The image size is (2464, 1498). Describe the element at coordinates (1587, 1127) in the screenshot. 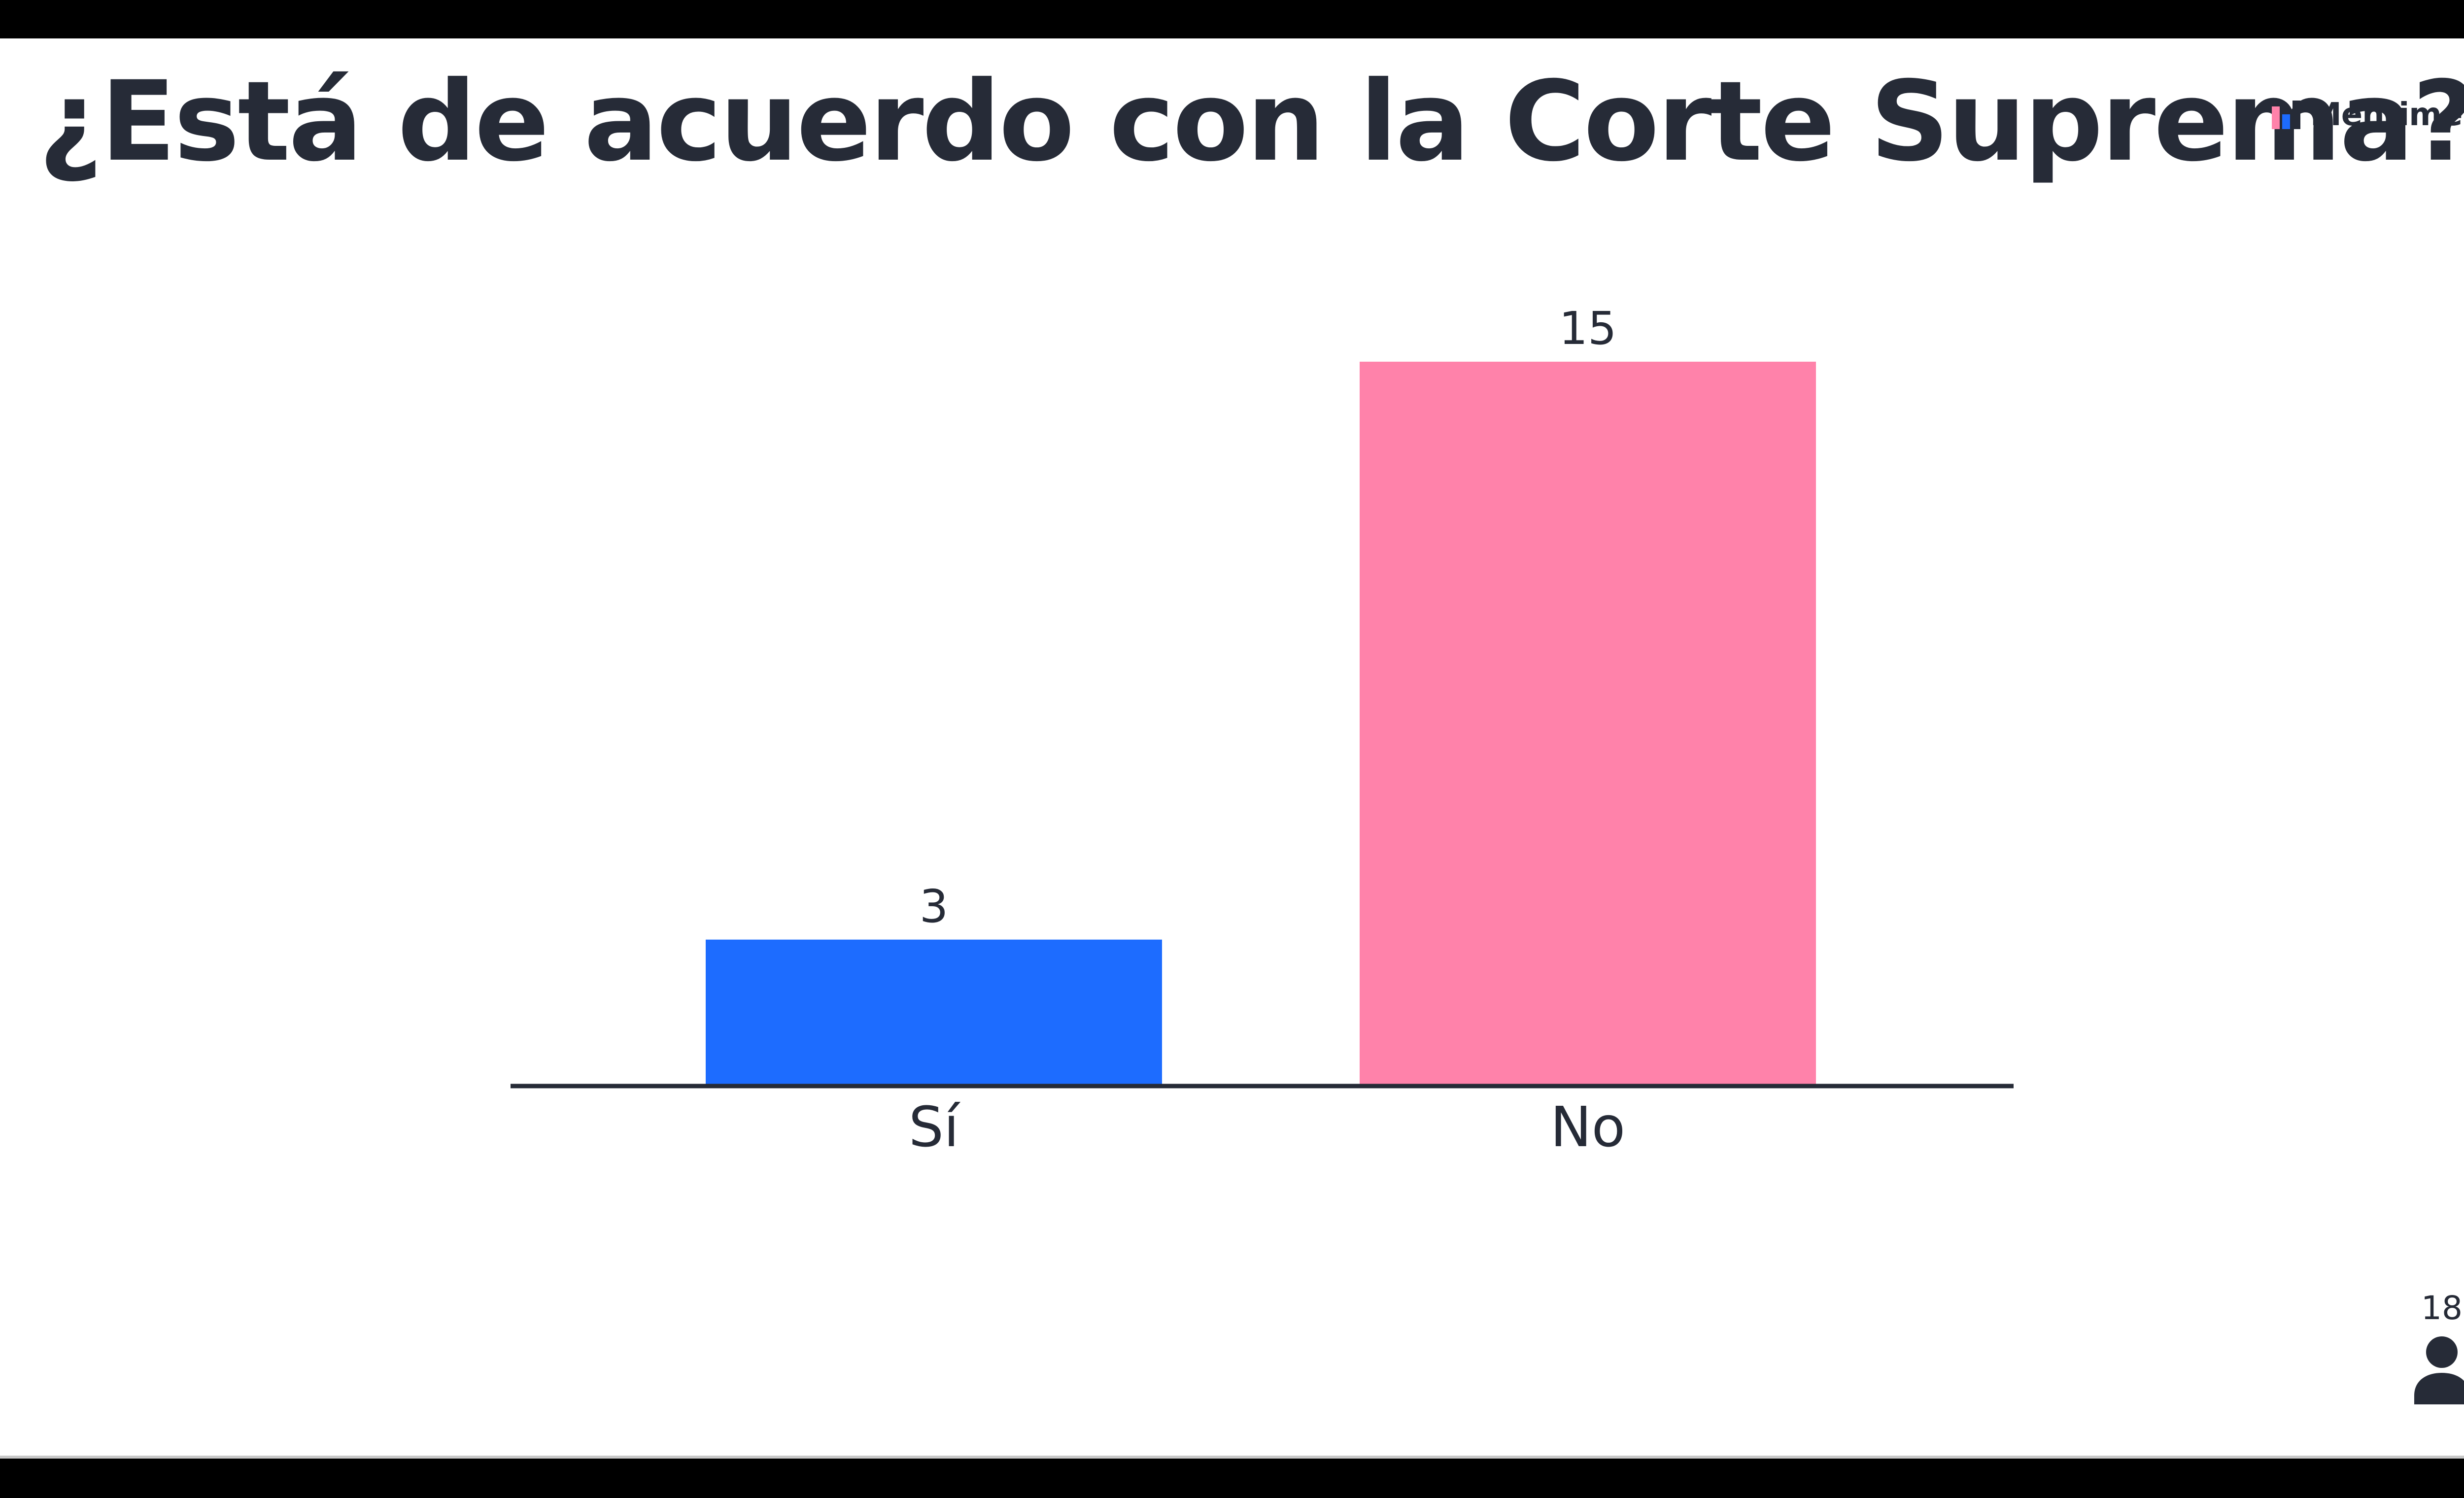

I see `category-label-no: No` at that location.